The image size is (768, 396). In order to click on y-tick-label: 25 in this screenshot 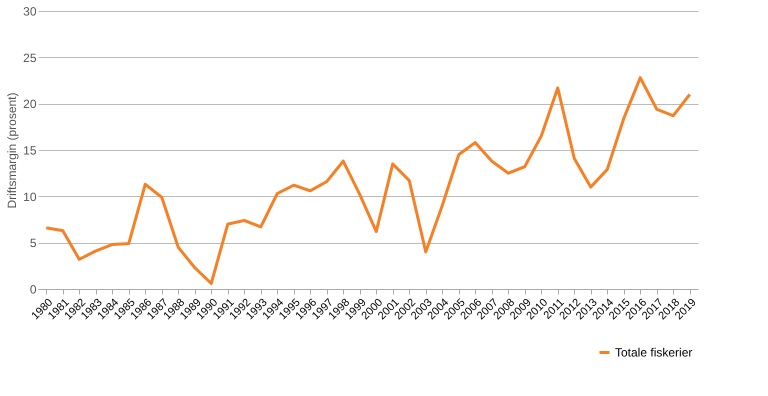, I will do `click(30, 57)`.